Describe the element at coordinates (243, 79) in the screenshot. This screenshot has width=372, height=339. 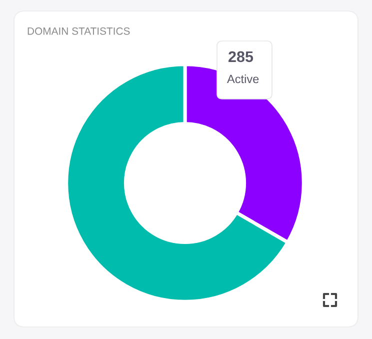
I see `slice-label: Active` at that location.